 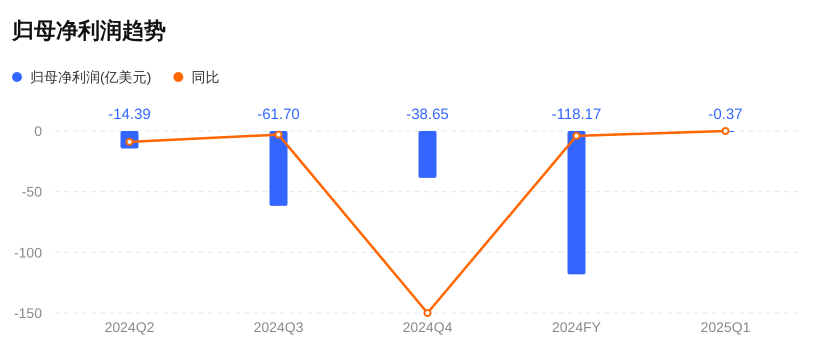 What do you see at coordinates (32, 192) in the screenshot?
I see `y-tick-label: -50` at bounding box center [32, 192].